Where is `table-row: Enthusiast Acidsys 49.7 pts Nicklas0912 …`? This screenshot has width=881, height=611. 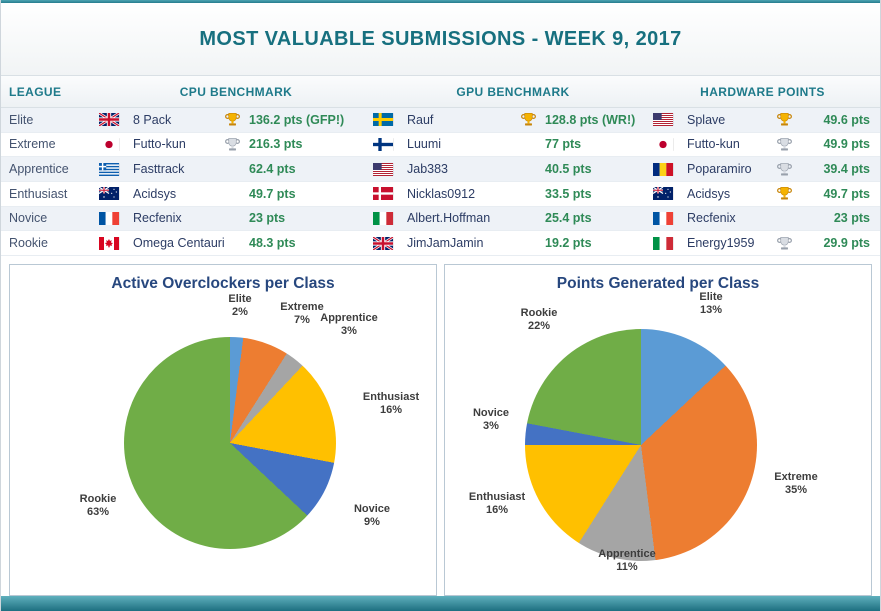 table-row: Enthusiast Acidsys 49.7 pts Nicklas0912 … is located at coordinates (440, 194).